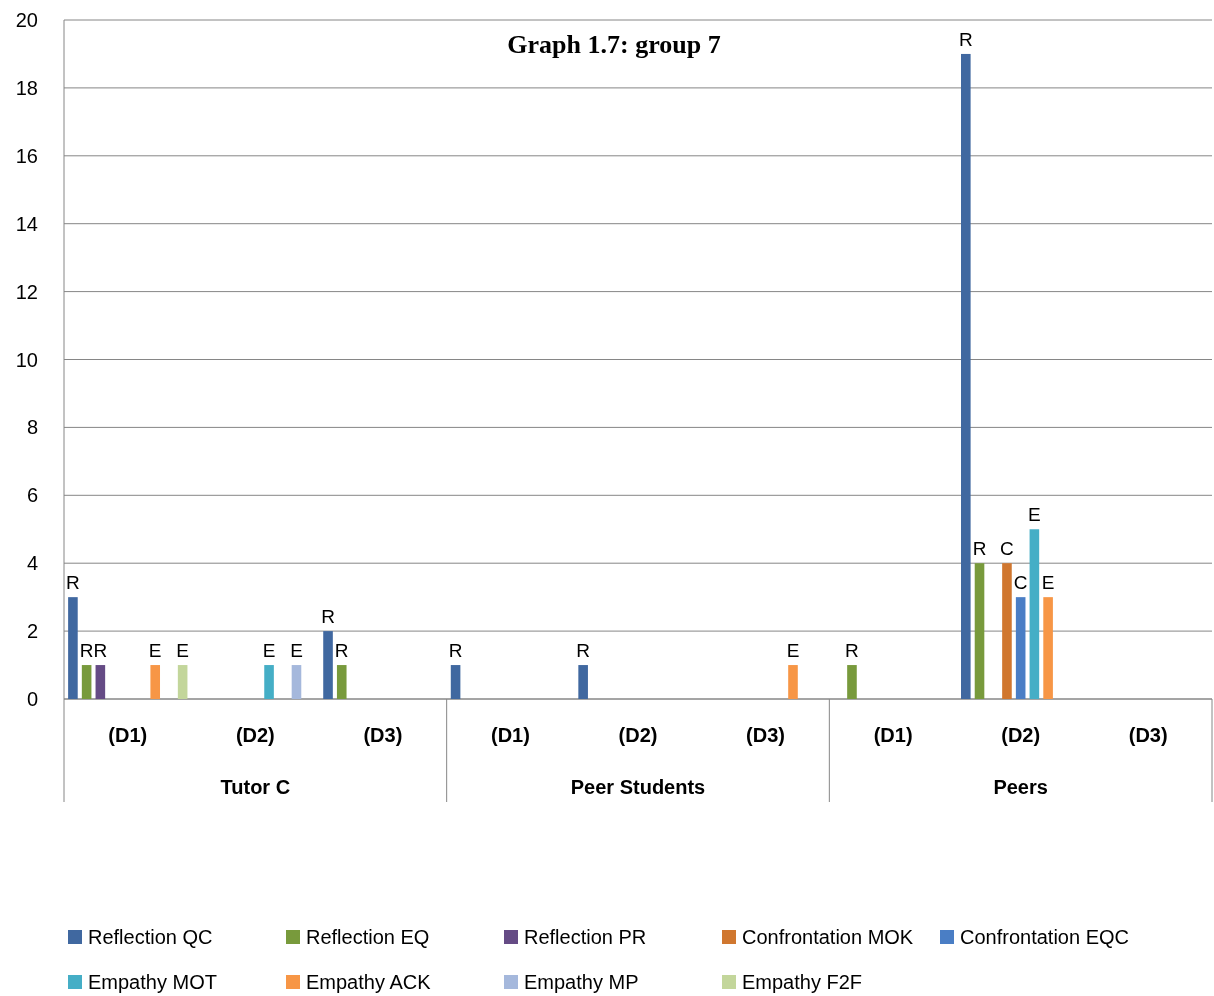  What do you see at coordinates (26, 155) in the screenshot?
I see `y-tick-label: 16` at bounding box center [26, 155].